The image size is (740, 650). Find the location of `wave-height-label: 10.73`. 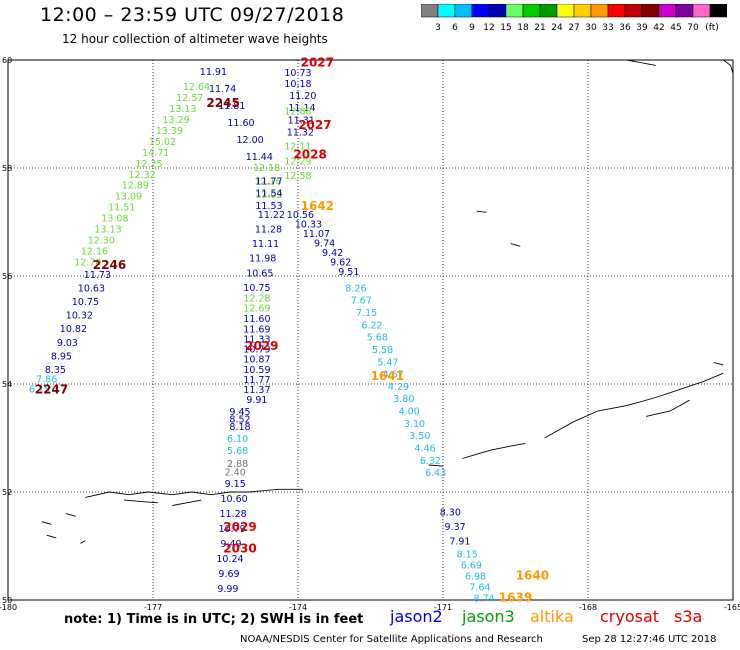

wave-height-label: 10.73 is located at coordinates (297, 73).